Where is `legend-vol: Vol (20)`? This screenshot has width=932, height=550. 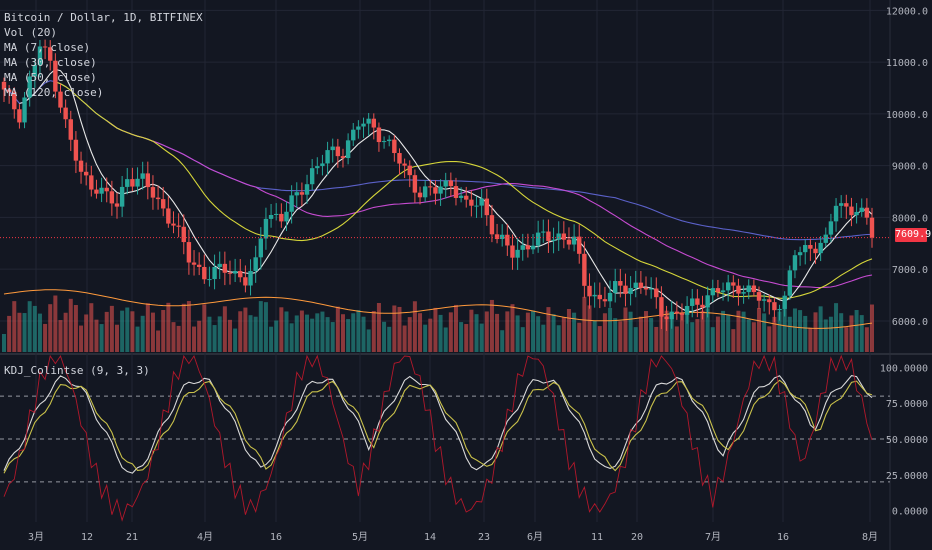
legend-vol: Vol (20) is located at coordinates (30, 32).